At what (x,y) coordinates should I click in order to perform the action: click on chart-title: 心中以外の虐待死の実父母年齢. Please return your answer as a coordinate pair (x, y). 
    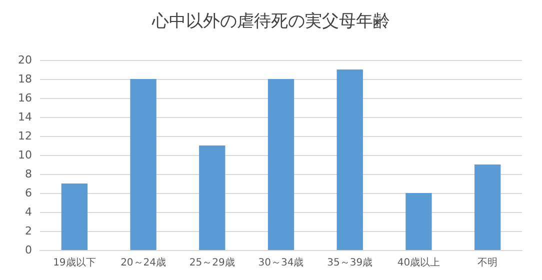
    Looking at the image, I should click on (270, 22).